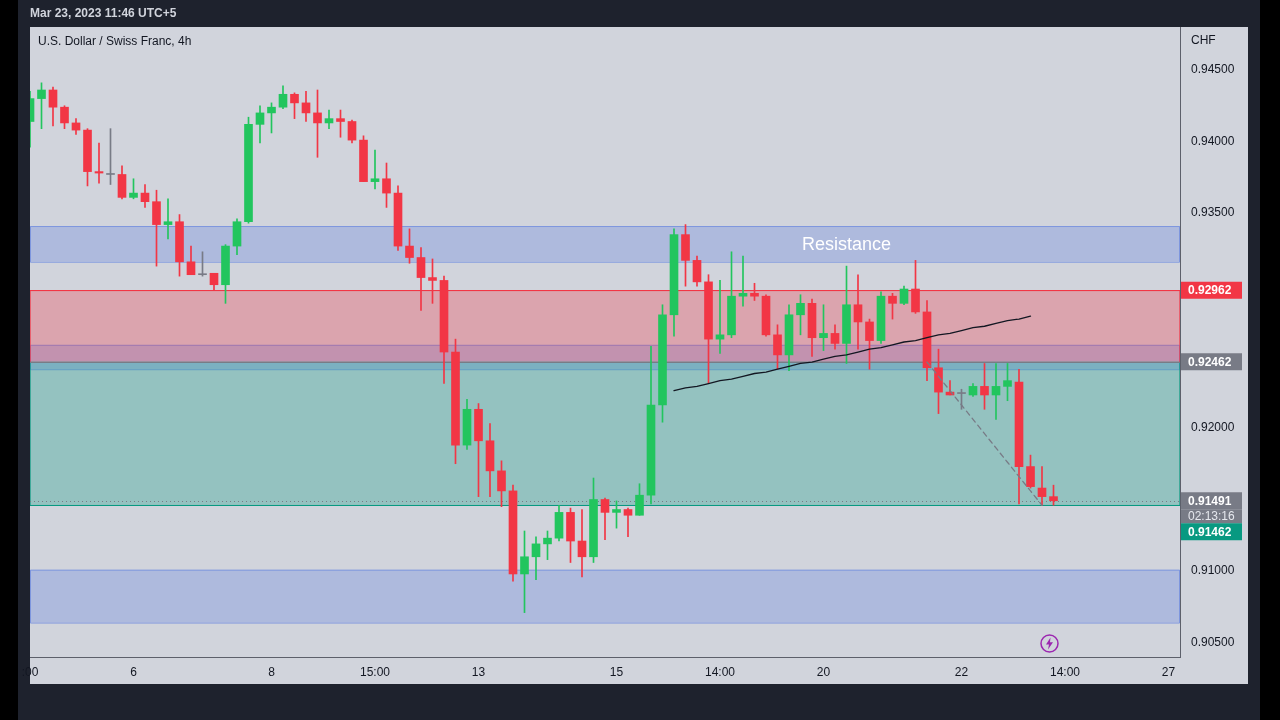 Image resolution: width=1280 pixels, height=720 pixels. I want to click on ref-line-label: 0.91462, so click(1210, 531).